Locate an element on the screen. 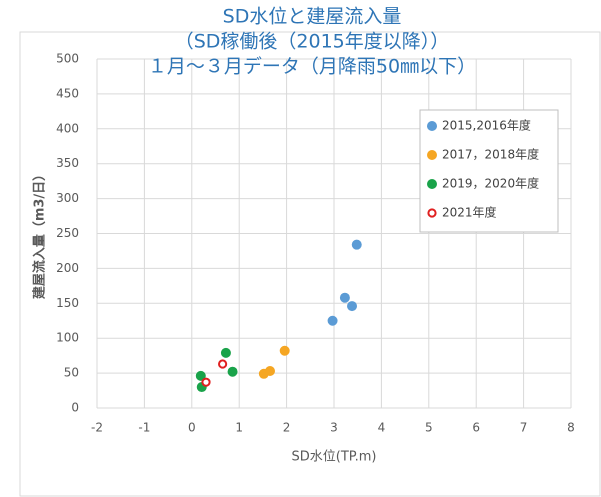 The image size is (601, 497). x-tick-label: 6 is located at coordinates (476, 428).